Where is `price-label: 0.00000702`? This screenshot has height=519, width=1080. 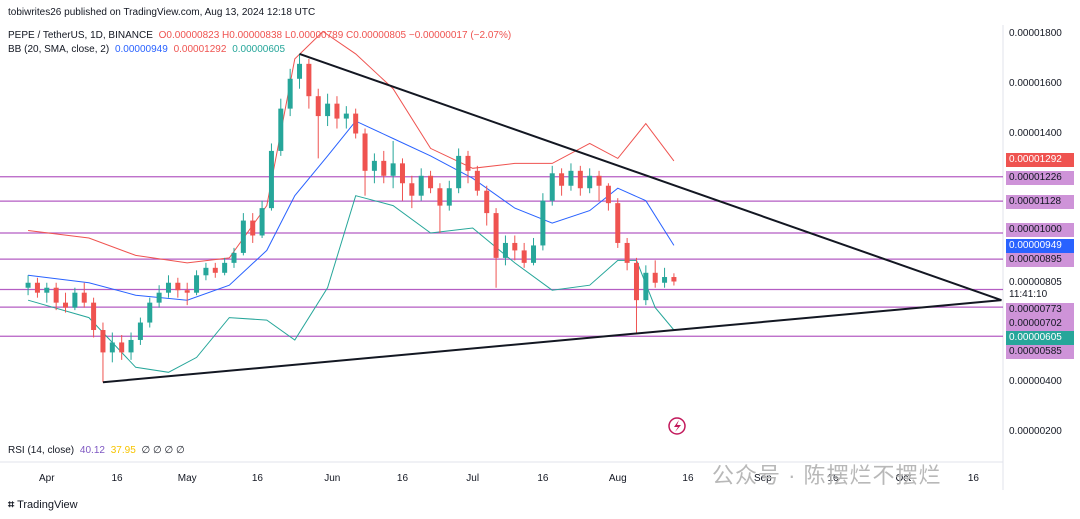
price-label: 0.00000702 is located at coordinates (1040, 324).